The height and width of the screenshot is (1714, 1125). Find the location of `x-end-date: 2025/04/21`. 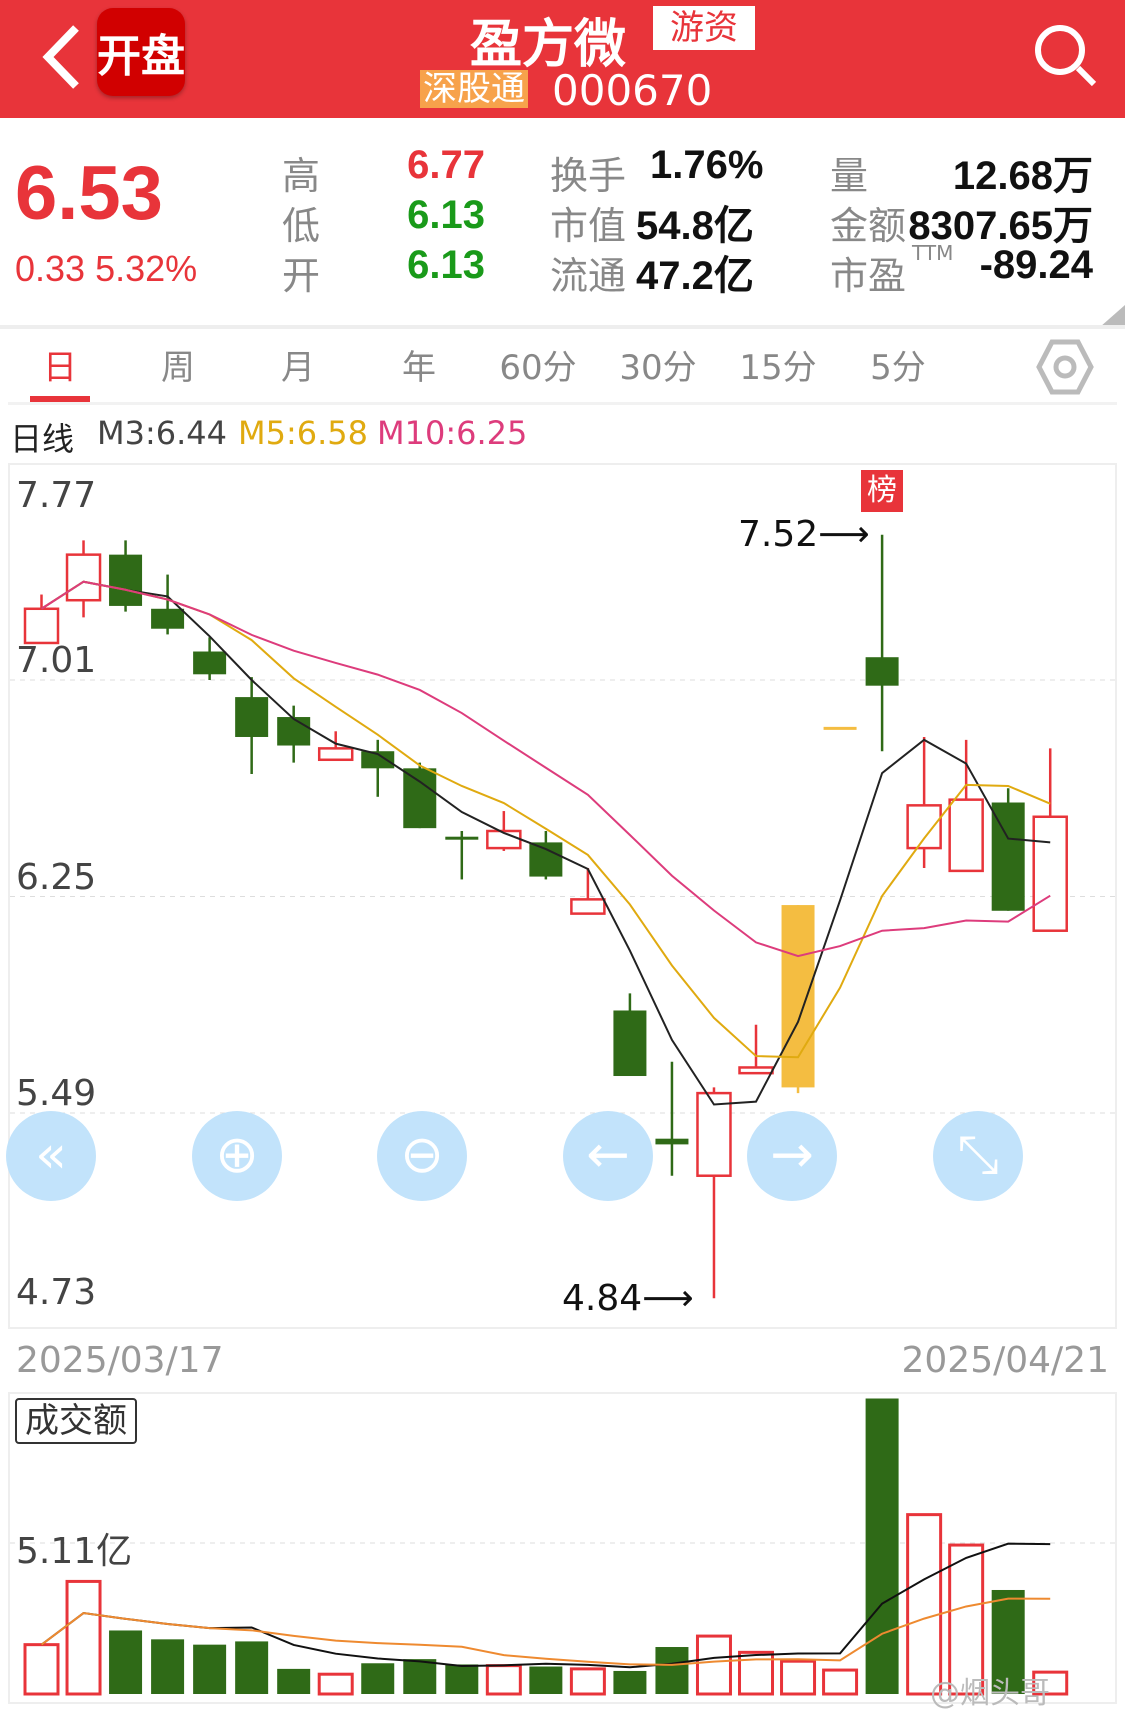

x-end-date: 2025/04/21 is located at coordinates (1005, 1360).